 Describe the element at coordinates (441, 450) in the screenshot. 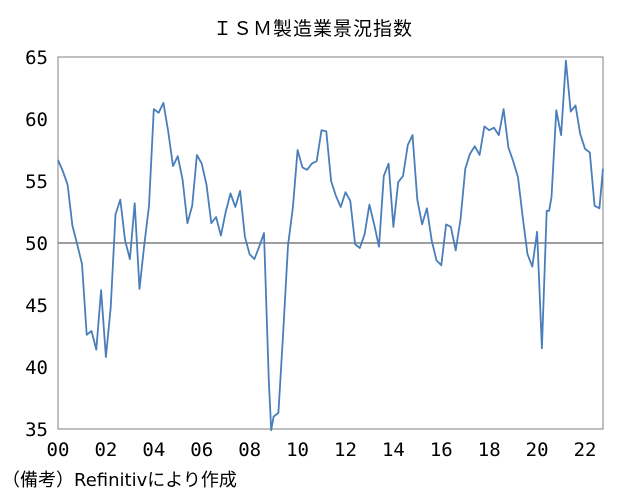

I see `x-tick-label: 16` at that location.